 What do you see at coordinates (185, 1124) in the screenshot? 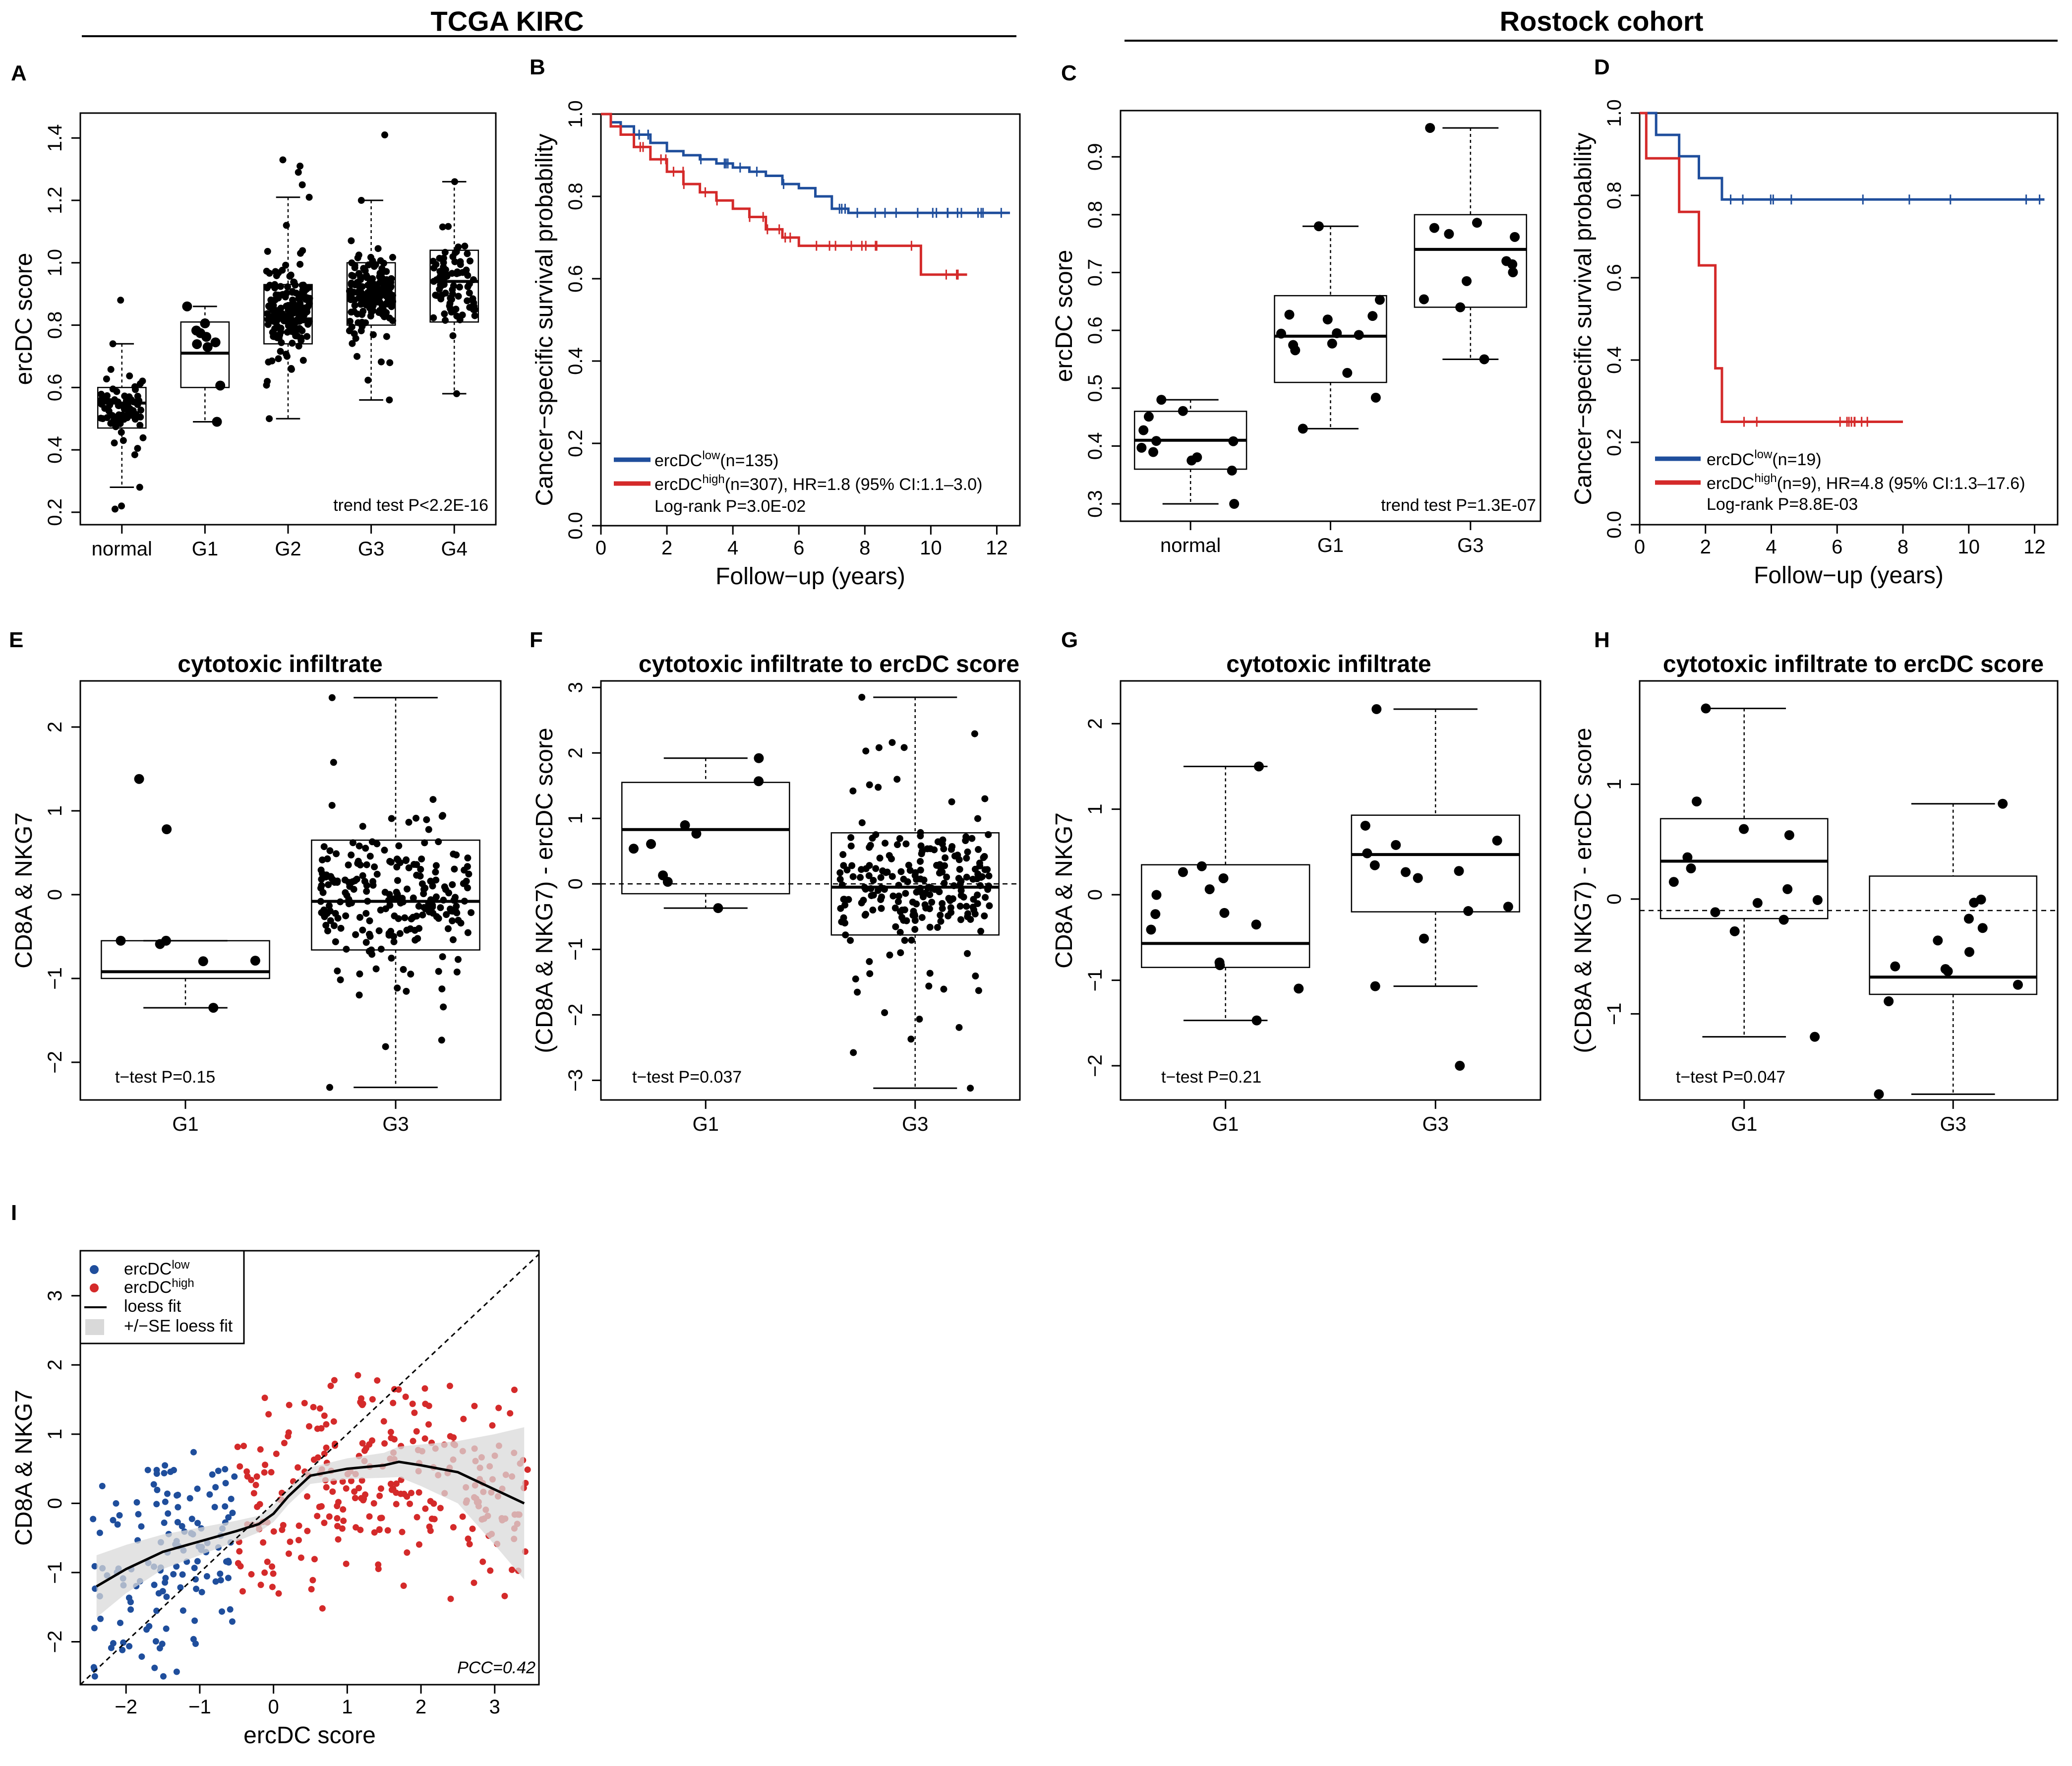
I see `category-label-e: G1` at bounding box center [185, 1124].